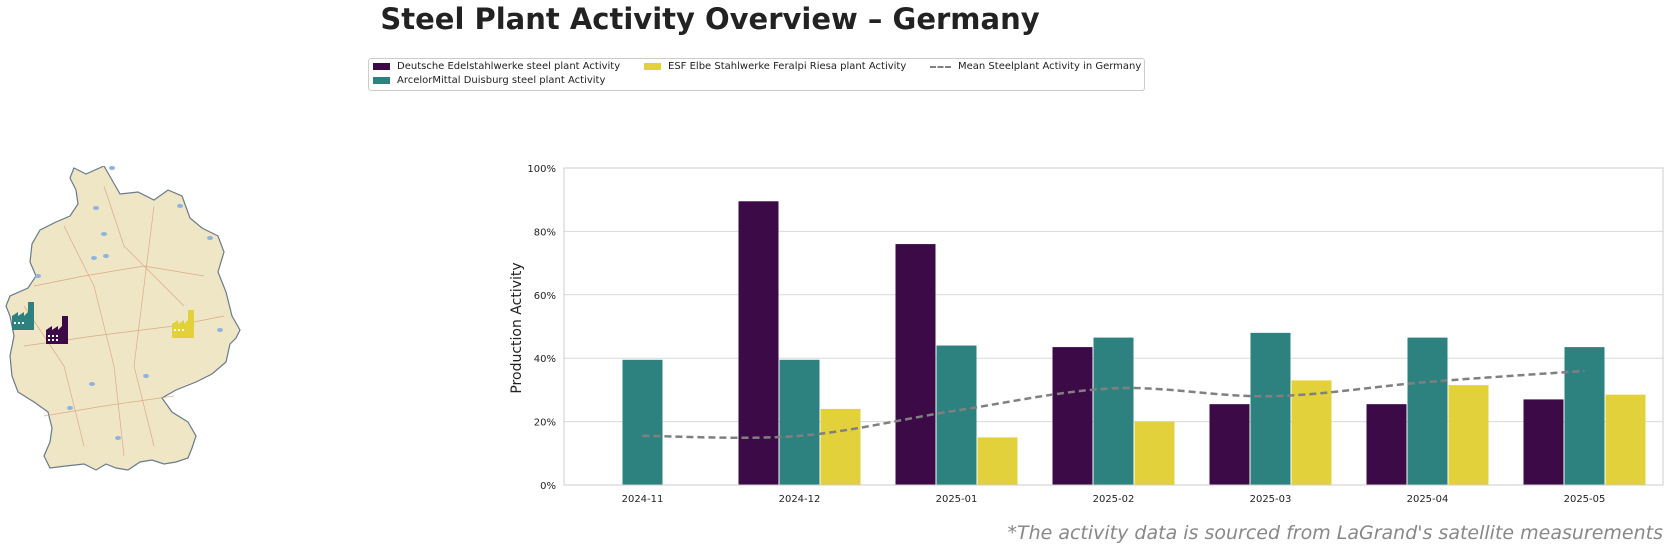  I want to click on x-tick-label: 2025-01, so click(957, 499).